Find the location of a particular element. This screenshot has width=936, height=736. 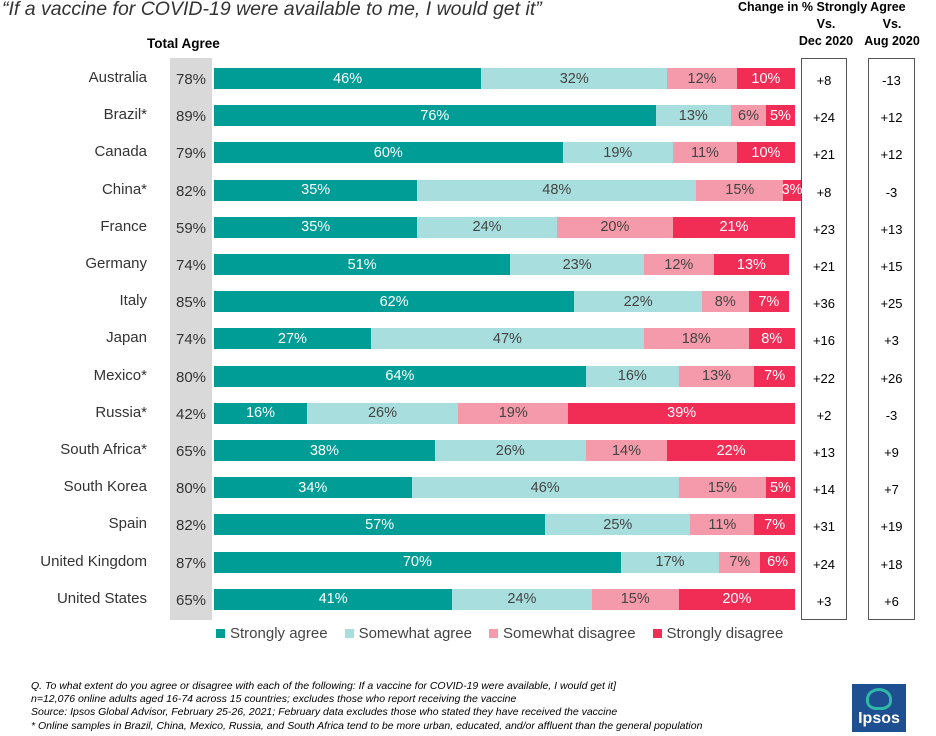

bar-label-somewhat-disagree-japan: 18% is located at coordinates (696, 338).